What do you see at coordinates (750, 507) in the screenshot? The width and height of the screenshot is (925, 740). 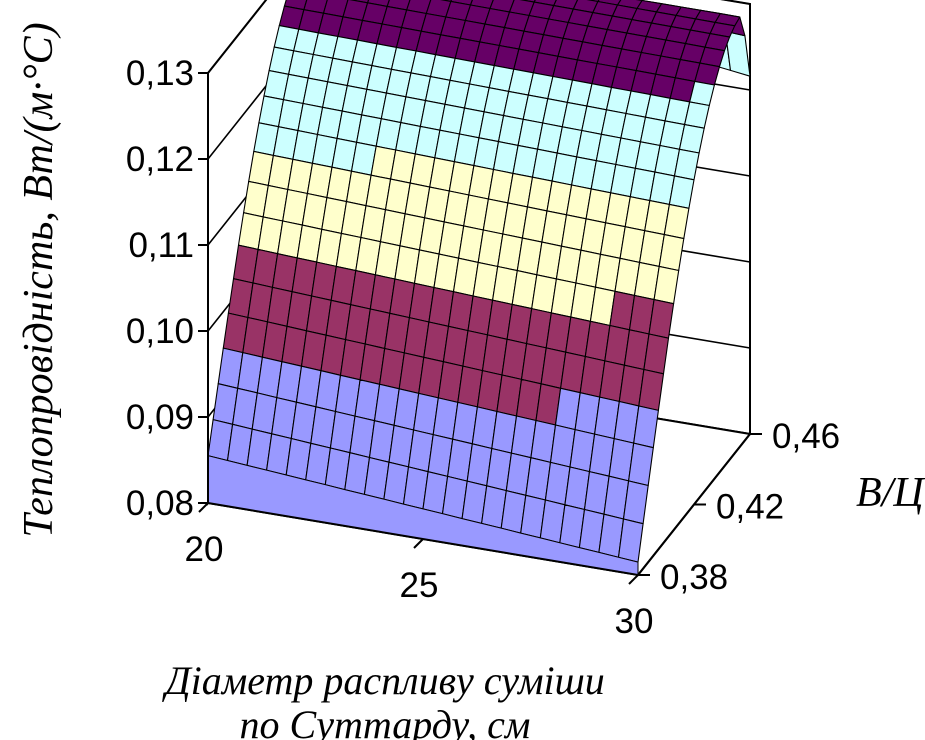 I see `y-tick-label: 0,42` at bounding box center [750, 507].